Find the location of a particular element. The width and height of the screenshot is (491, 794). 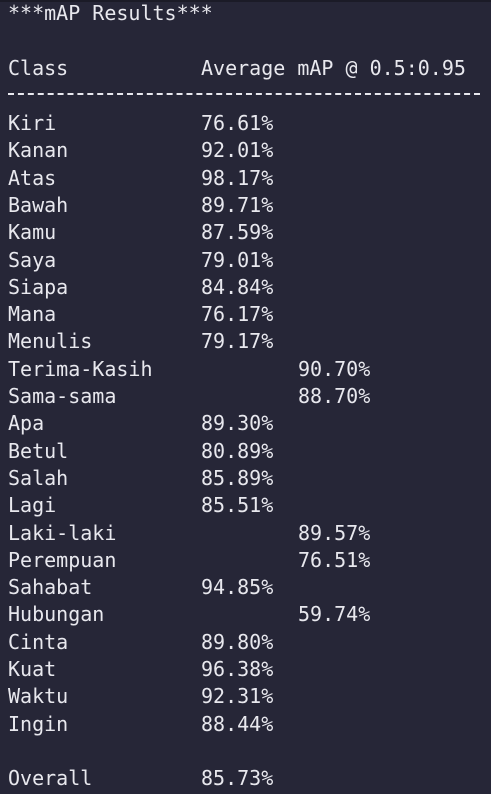

class-name: Betul is located at coordinates (38, 450).